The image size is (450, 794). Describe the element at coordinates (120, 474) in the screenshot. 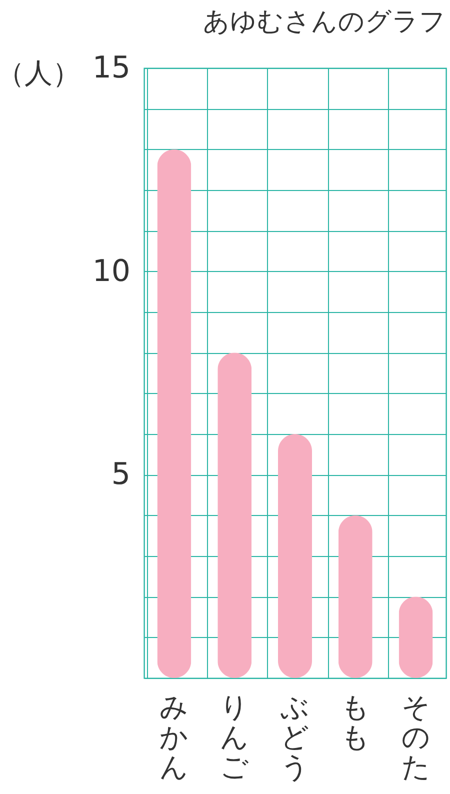

I see `y-tick-label: 5` at that location.